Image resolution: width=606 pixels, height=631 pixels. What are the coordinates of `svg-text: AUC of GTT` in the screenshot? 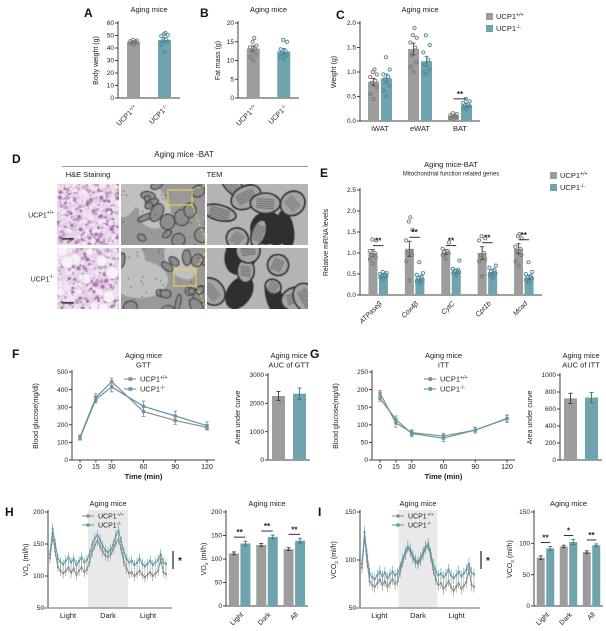 It's located at (289, 365).